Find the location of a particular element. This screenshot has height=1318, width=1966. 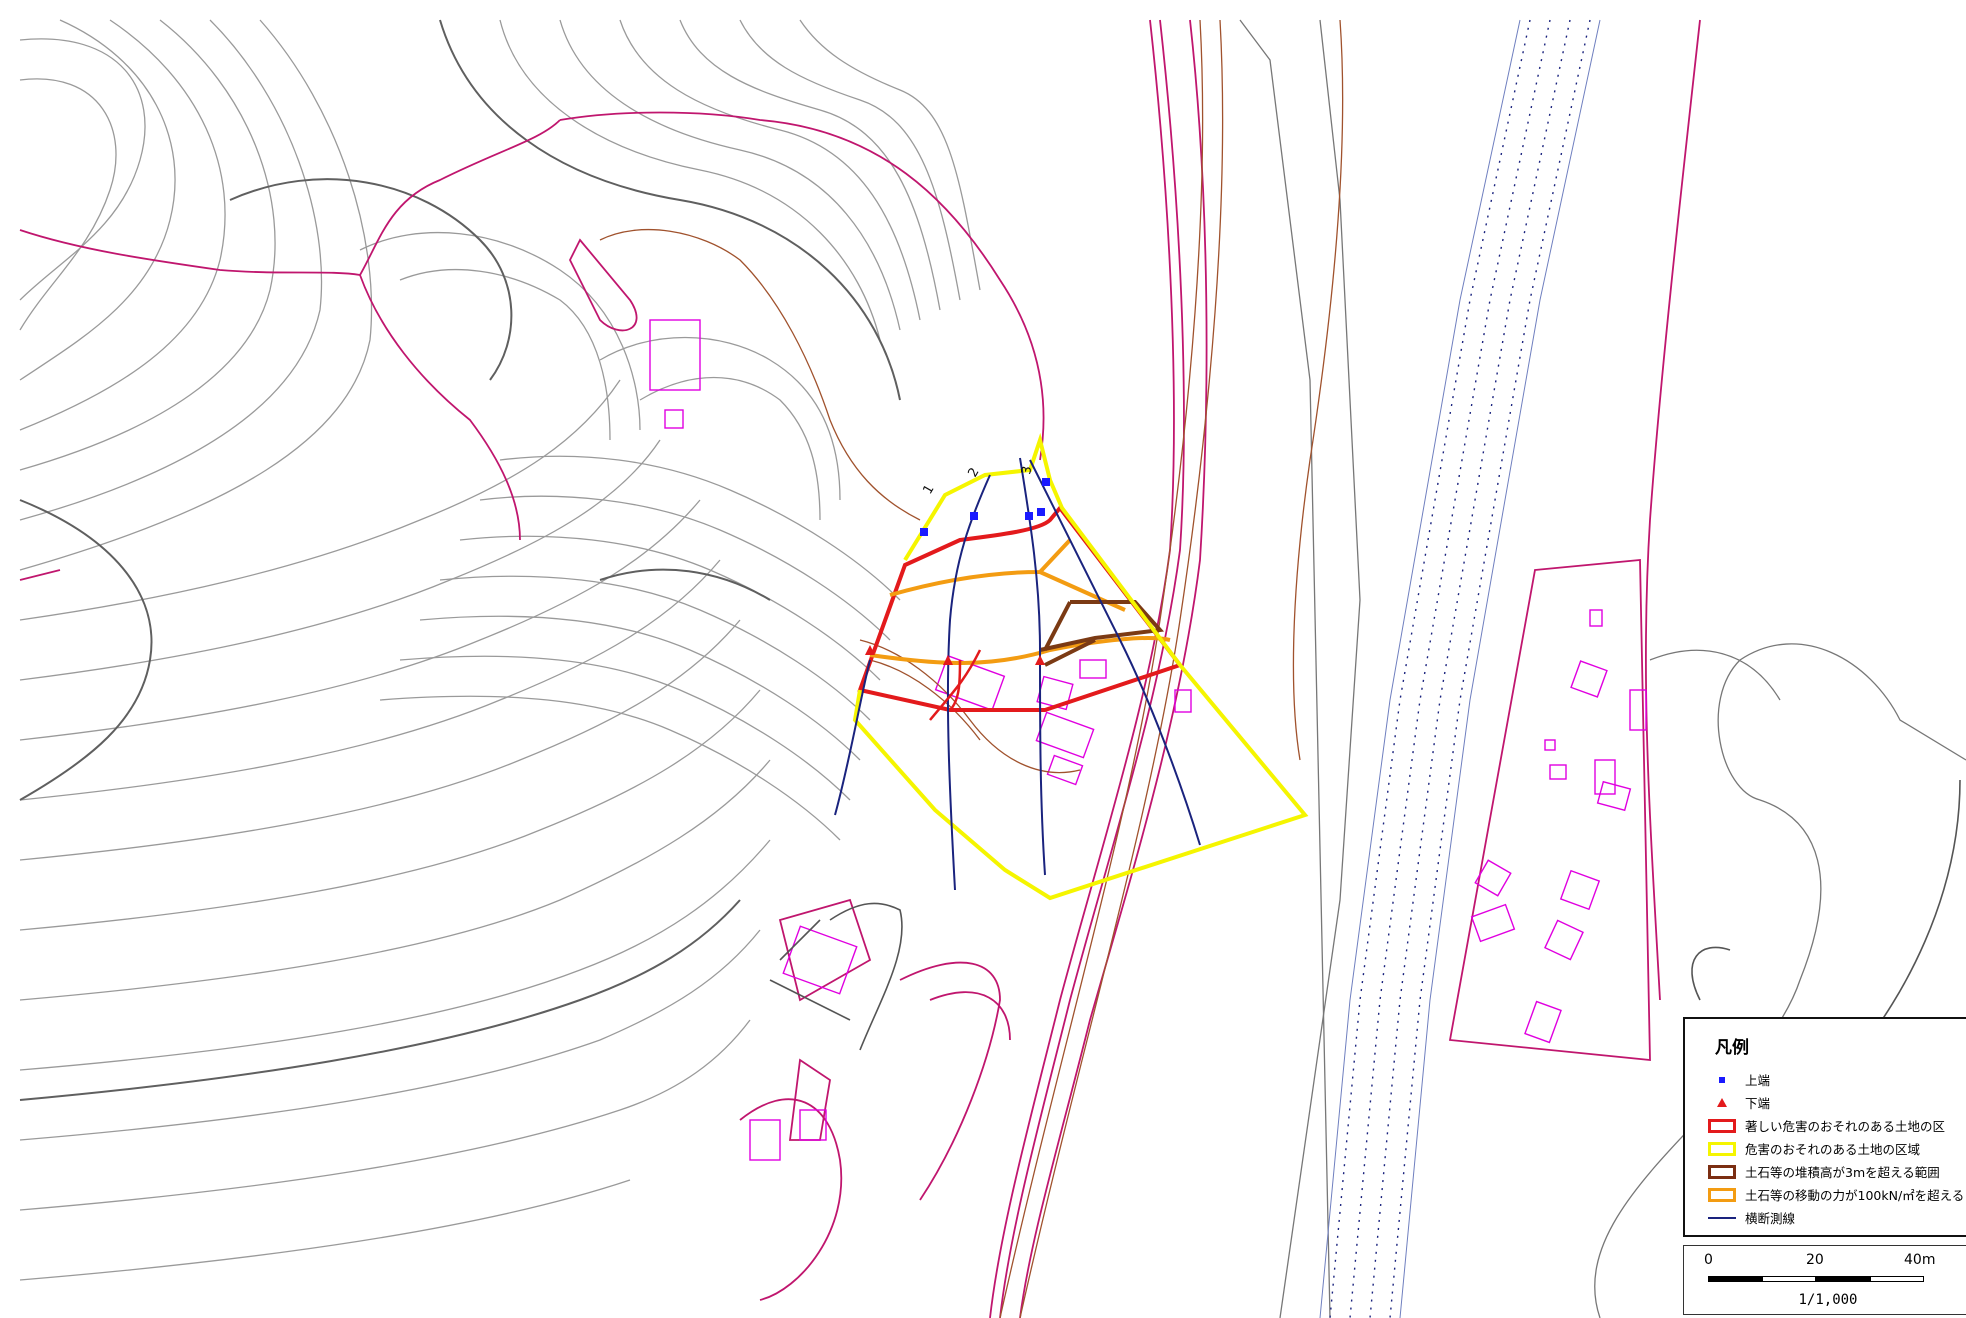

legend-item-force: 土石等の移動の力が100kN/㎡を超える is located at coordinates (1836, 1194).